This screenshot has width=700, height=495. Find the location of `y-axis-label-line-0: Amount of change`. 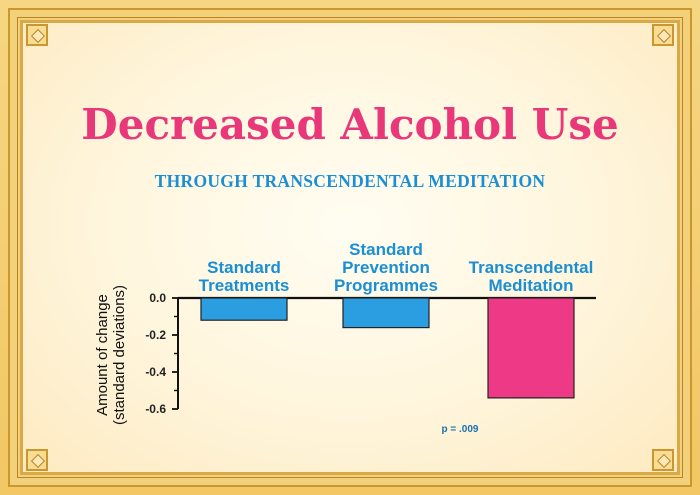

y-axis-label-line-0: Amount of change is located at coordinates (102, 355).